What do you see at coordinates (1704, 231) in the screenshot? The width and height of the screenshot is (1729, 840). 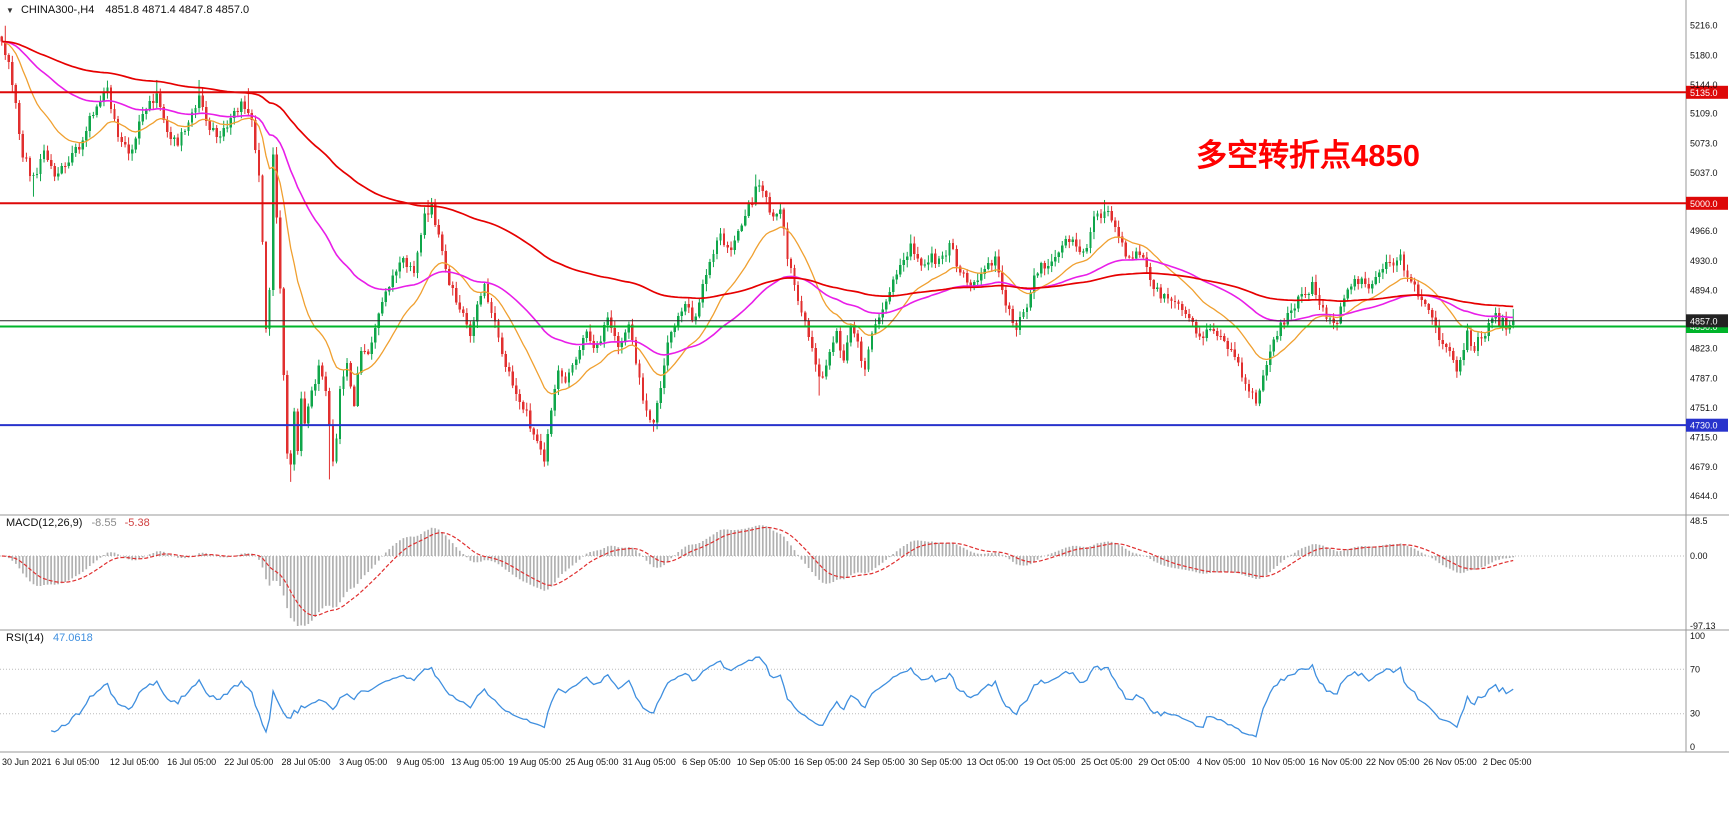 I see `price-tick-label: 4966.0` at bounding box center [1704, 231].